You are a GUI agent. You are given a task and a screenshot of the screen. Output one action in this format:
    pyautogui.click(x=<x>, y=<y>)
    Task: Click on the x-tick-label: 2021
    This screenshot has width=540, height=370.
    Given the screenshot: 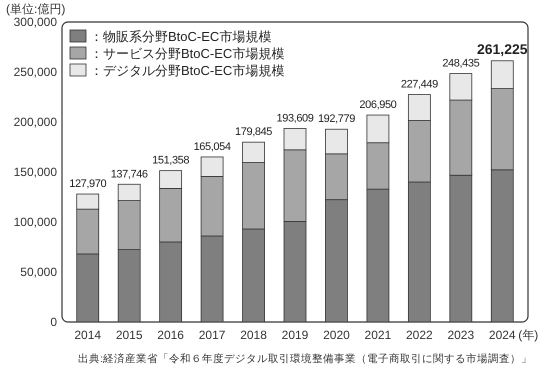 What is the action you would take?
    pyautogui.click(x=378, y=335)
    